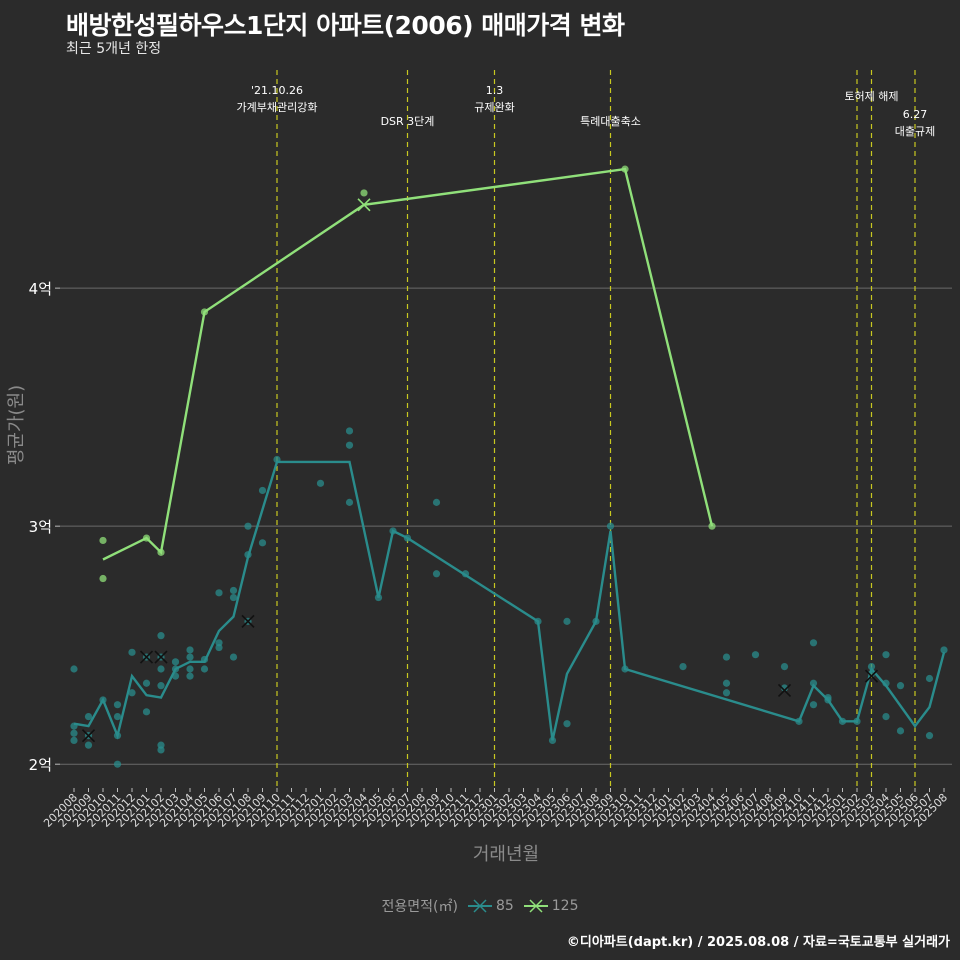  Describe the element at coordinates (114, 49) in the screenshot. I see `chart-subtitle: 최근 5개년 한정` at that location.